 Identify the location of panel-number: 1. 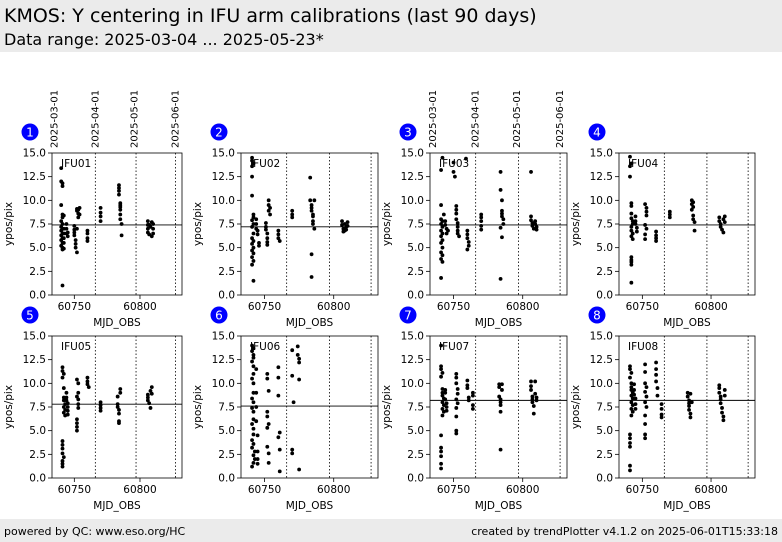
(30, 133).